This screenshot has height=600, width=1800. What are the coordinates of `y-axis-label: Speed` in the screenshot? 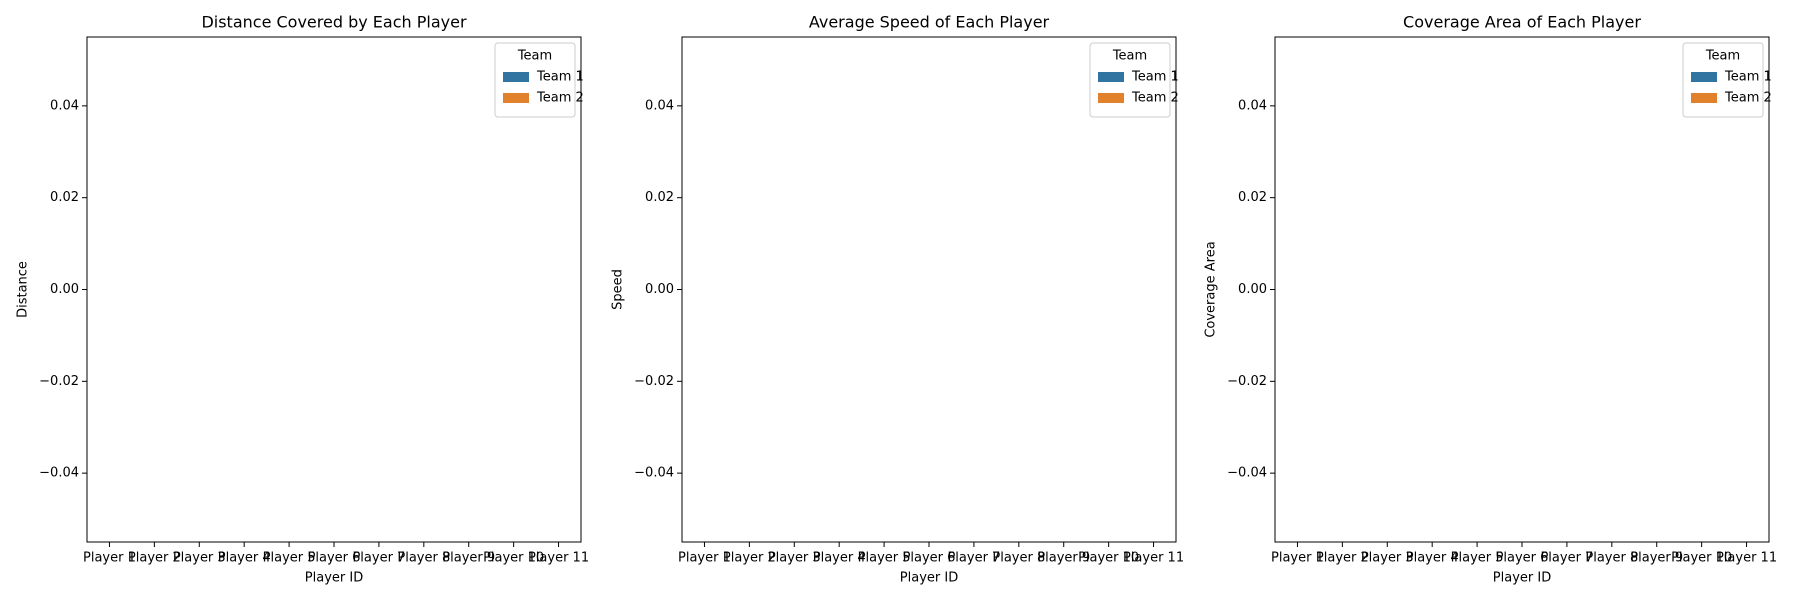 It's located at (618, 289).